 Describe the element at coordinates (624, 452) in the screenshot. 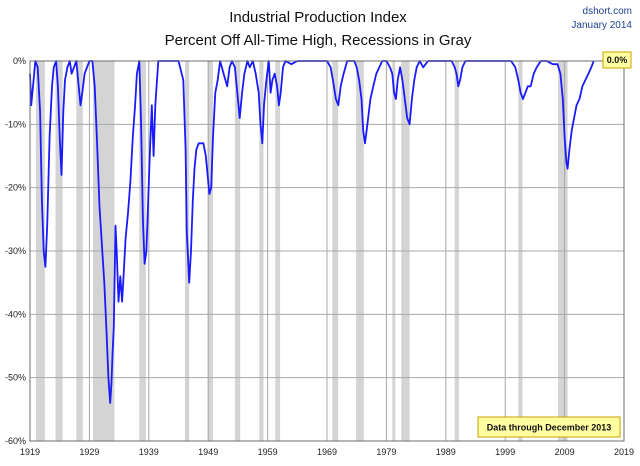

I see `x-tick-label: 2019` at that location.